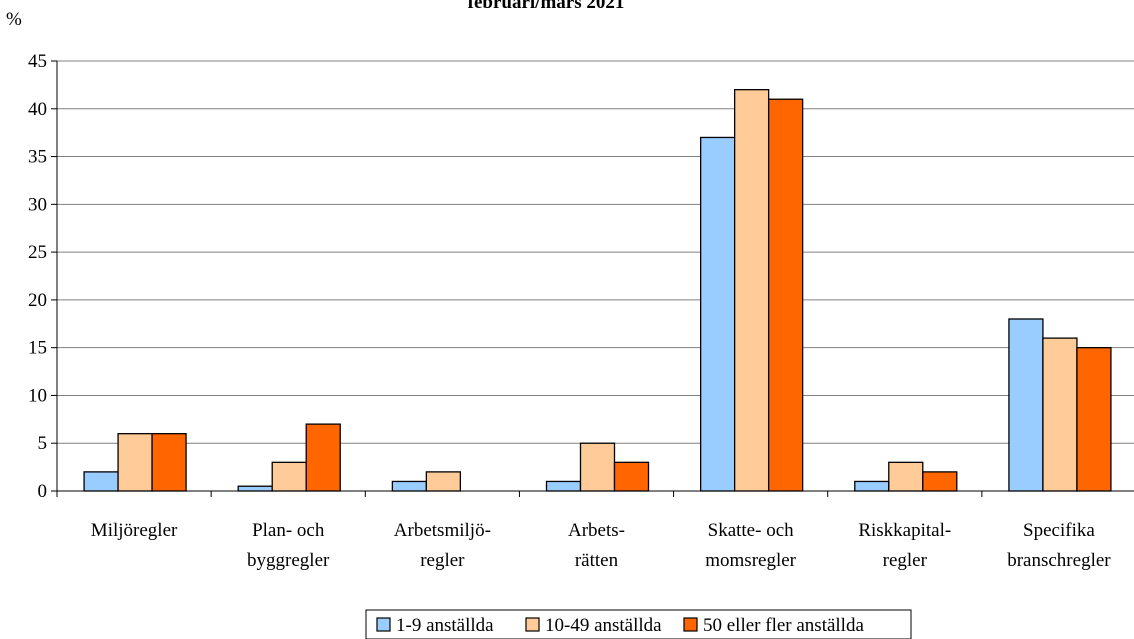 This screenshot has width=1134, height=639. What do you see at coordinates (288, 530) in the screenshot?
I see `category-label: Plan- och` at bounding box center [288, 530].